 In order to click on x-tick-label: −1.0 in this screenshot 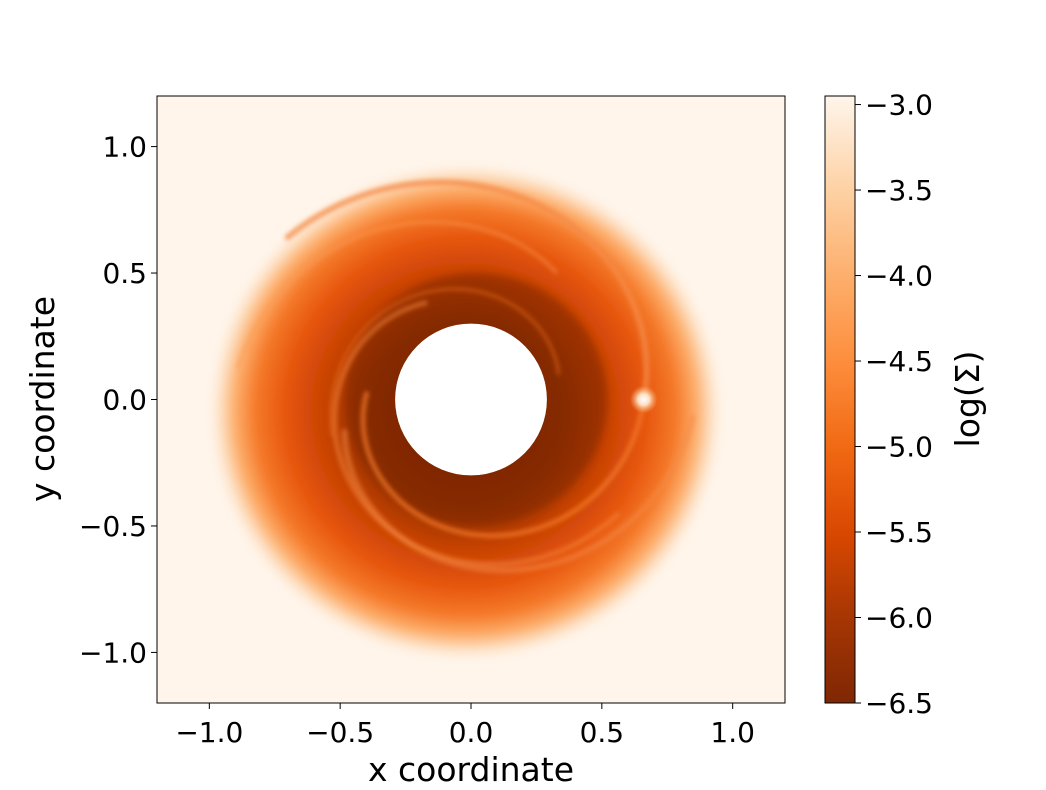, I will do `click(209, 732)`.